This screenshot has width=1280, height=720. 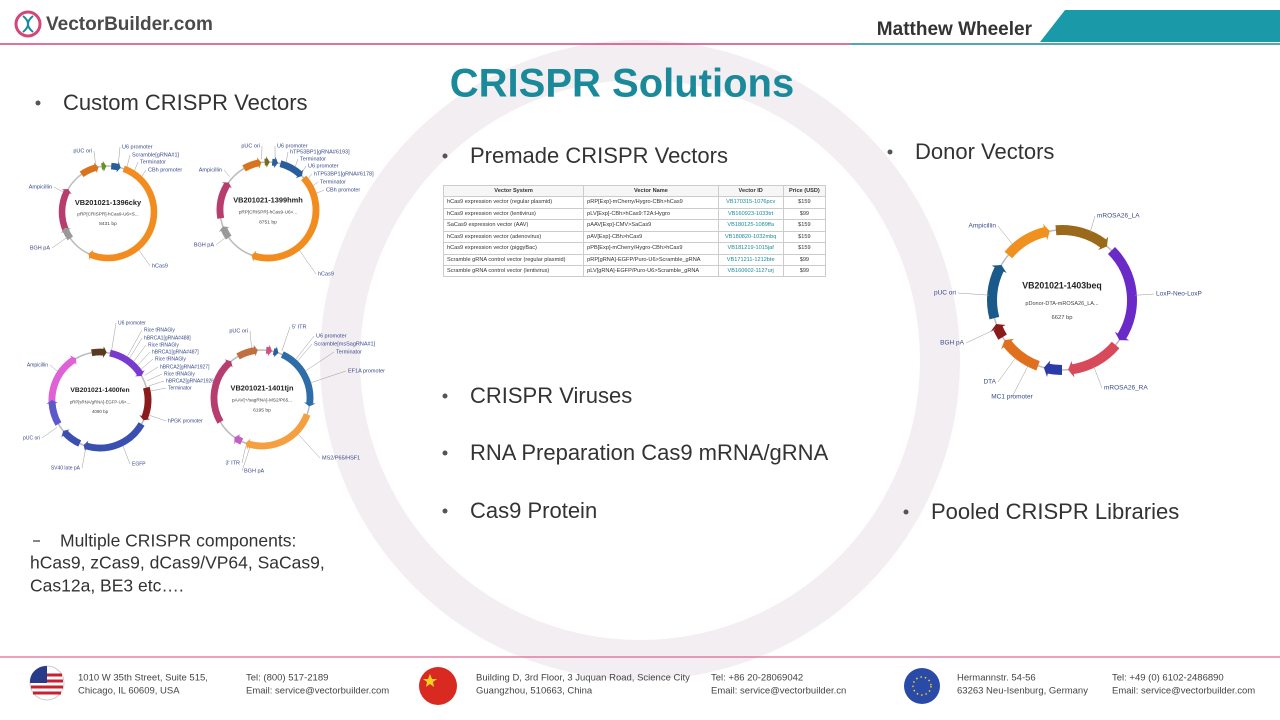 What do you see at coordinates (750, 225) in the screenshot?
I see `table-cell: VB180125-1089ffa` at bounding box center [750, 225].